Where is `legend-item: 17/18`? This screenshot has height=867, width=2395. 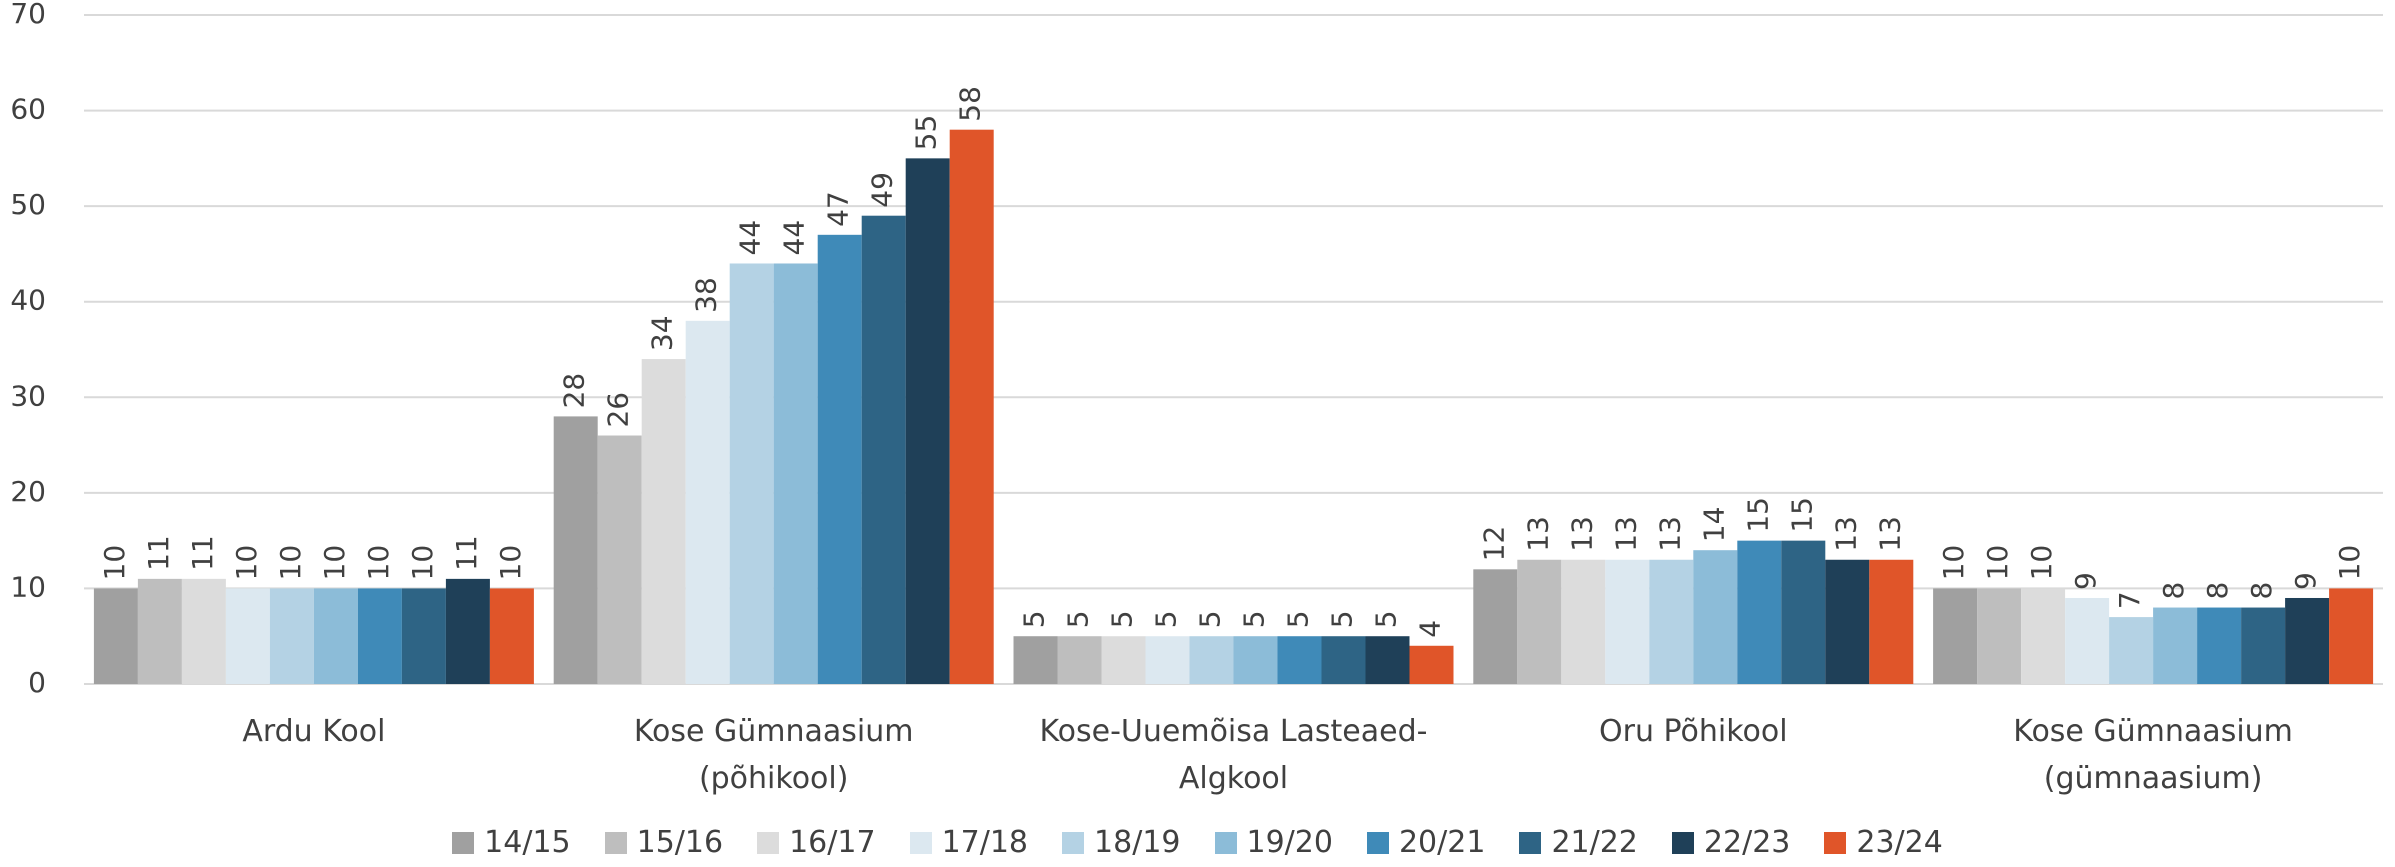
legend-item: 17/18 is located at coordinates (969, 842).